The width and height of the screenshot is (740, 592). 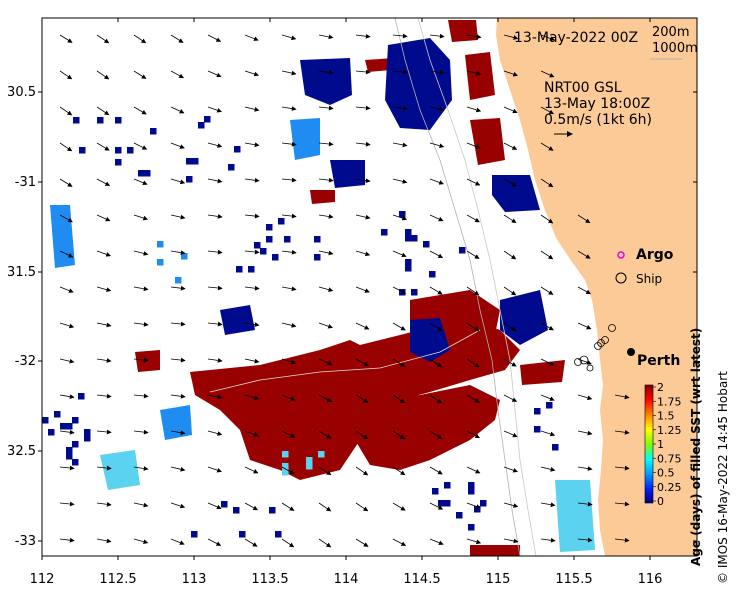 What do you see at coordinates (669, 430) in the screenshot?
I see `colorbar-tick-label: 1.25` at bounding box center [669, 430].